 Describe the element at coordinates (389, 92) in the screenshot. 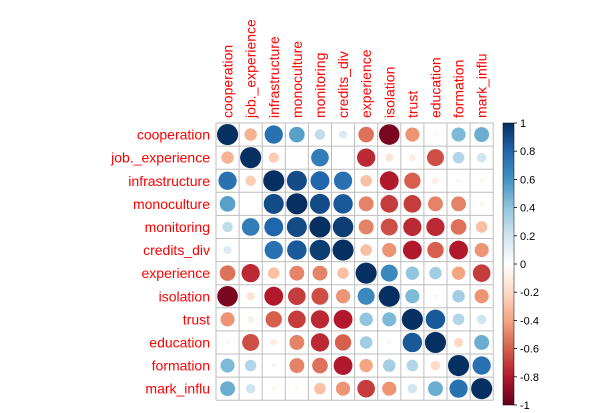

I see `col-label-isolation: isolation` at that location.